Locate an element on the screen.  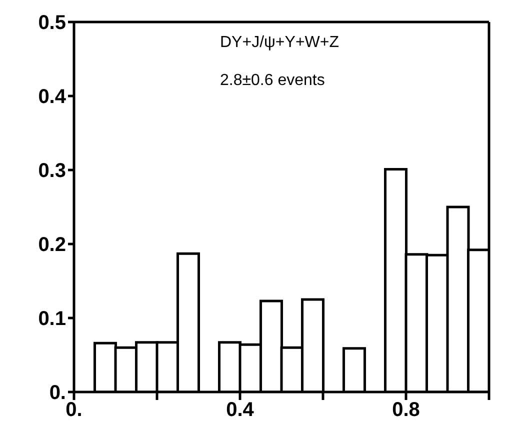
x-tick-label: 0.8 is located at coordinates (406, 410).